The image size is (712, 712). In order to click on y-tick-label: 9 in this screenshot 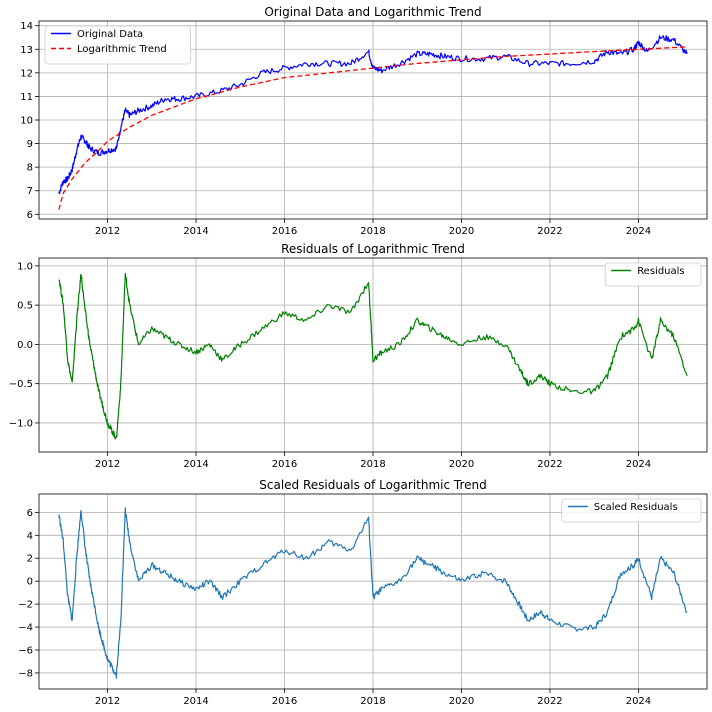, I will do `click(30, 144)`.